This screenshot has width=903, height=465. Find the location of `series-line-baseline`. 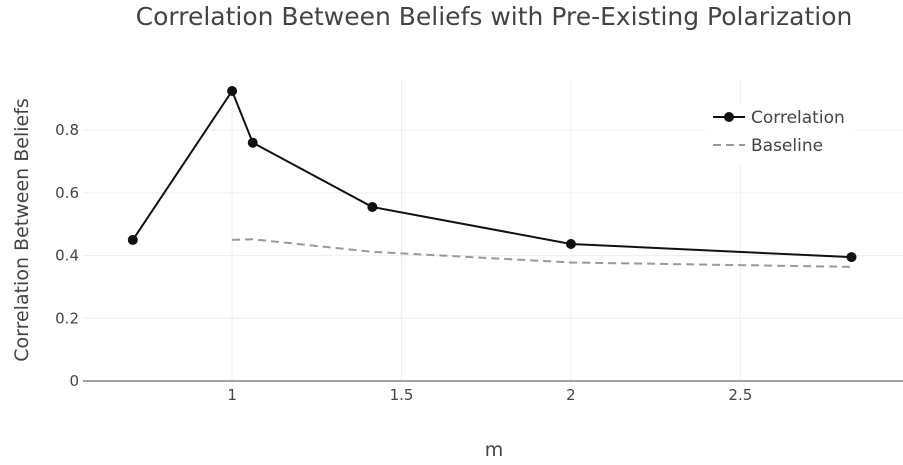

series-line-baseline is located at coordinates (542, 253).